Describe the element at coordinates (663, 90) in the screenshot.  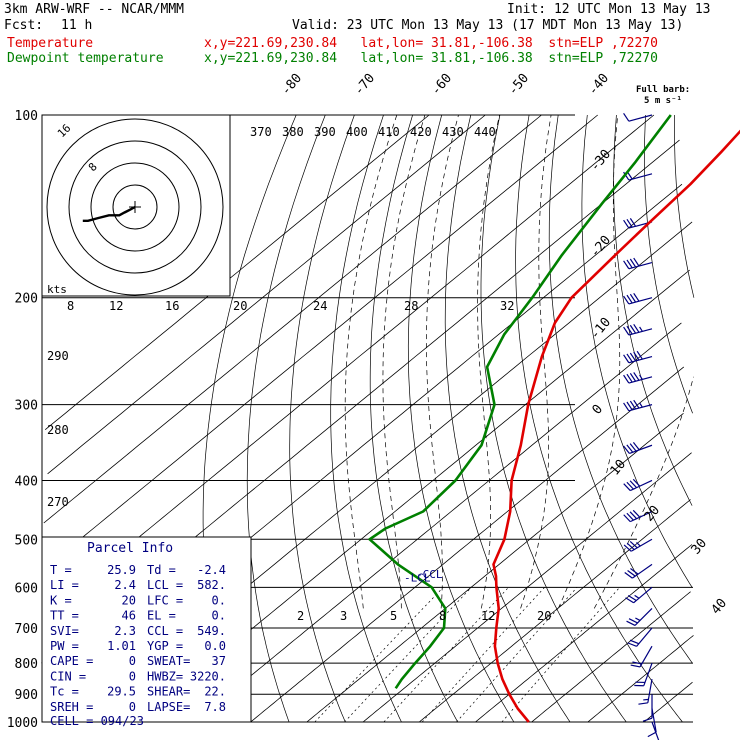
I see `barb-key-title: Full barb:` at that location.